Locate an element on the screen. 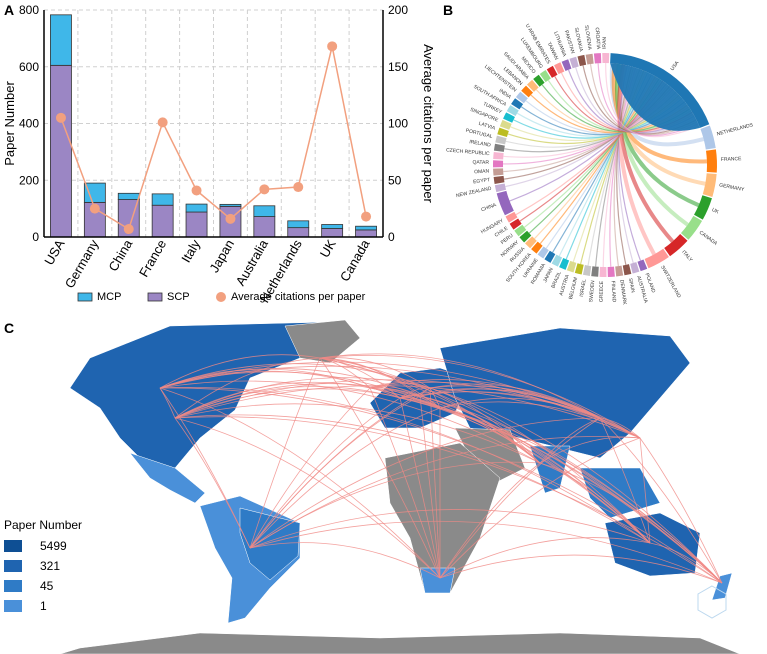 The width and height of the screenshot is (767, 654). chord-label: NEW ZEALAND is located at coordinates (473, 193).